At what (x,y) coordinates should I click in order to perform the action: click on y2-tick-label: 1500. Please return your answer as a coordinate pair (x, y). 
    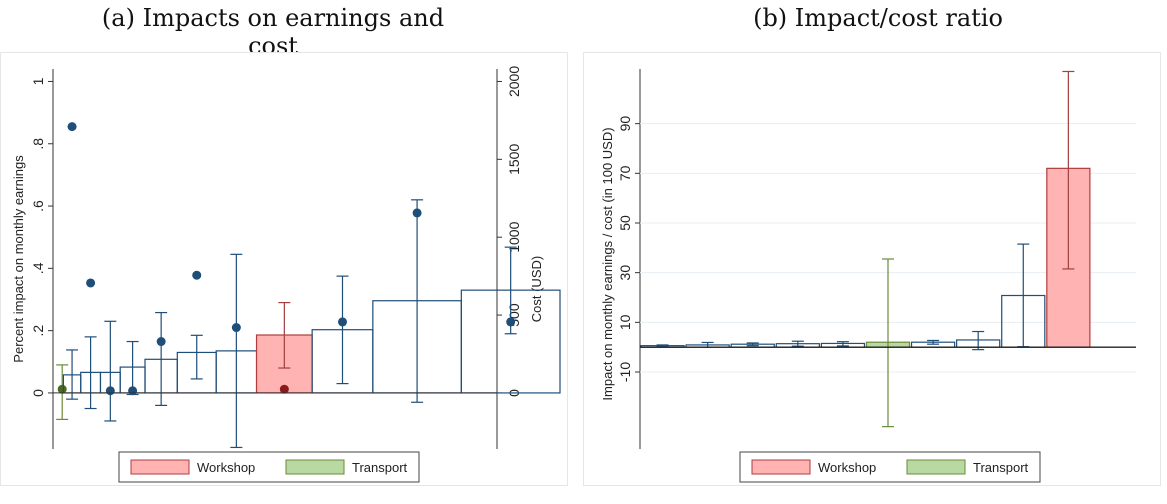
    Looking at the image, I should click on (514, 159).